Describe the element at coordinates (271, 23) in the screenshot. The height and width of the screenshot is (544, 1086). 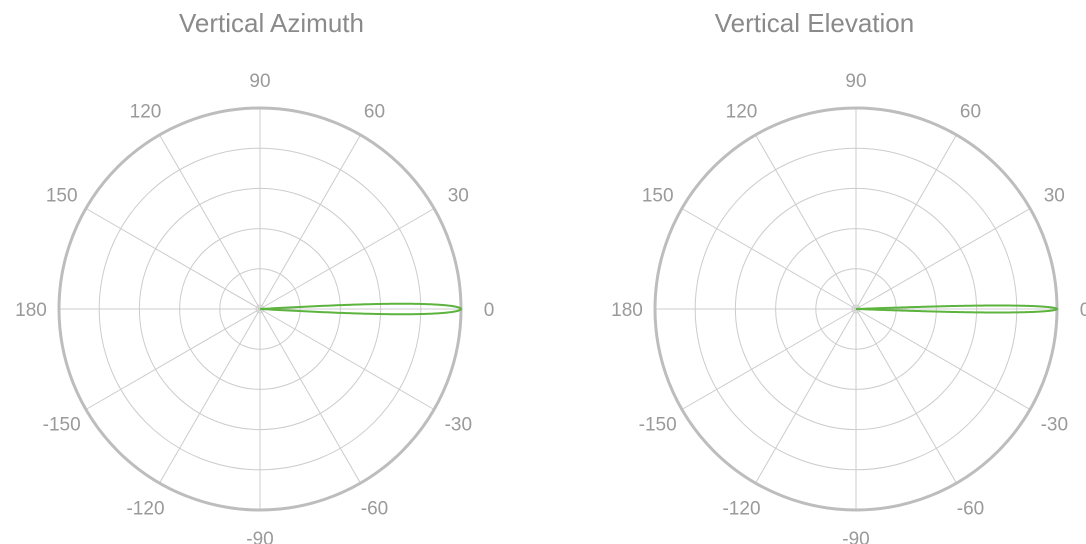
I see `chart-title: Vertical Azimuth` at that location.